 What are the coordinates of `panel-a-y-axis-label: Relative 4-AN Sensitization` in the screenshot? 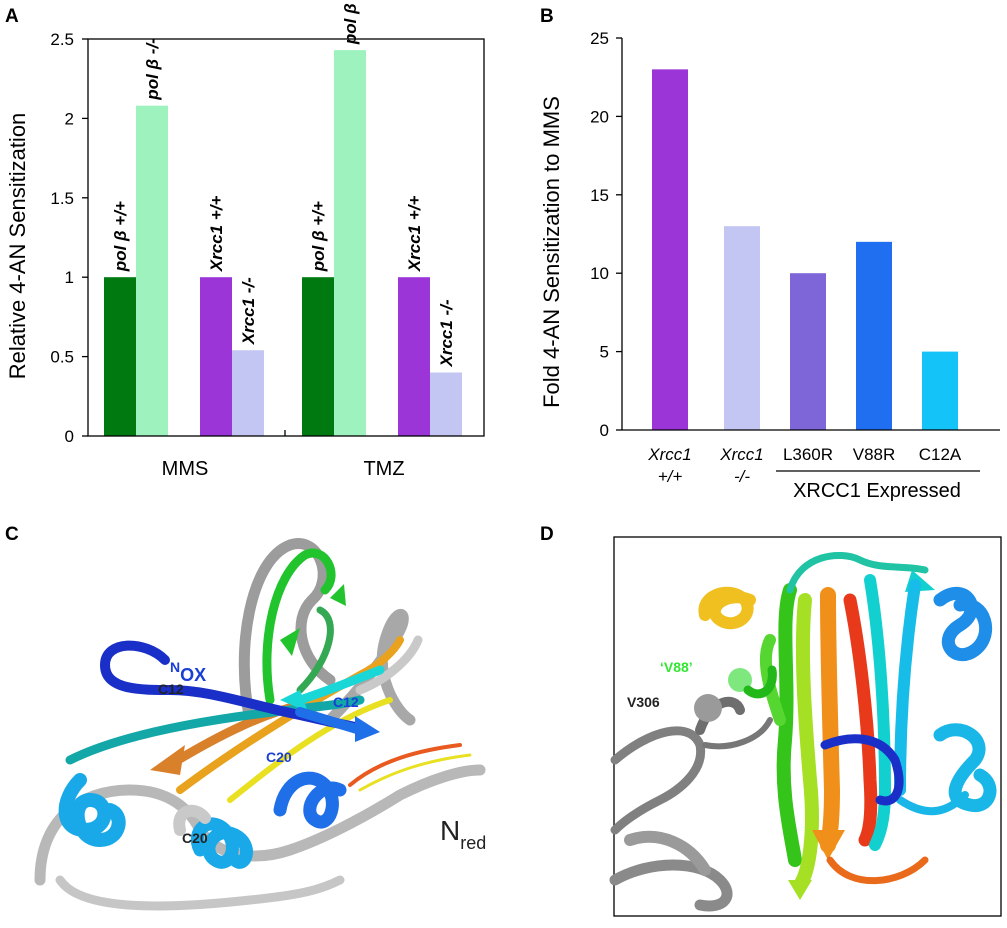 It's located at (17, 246).